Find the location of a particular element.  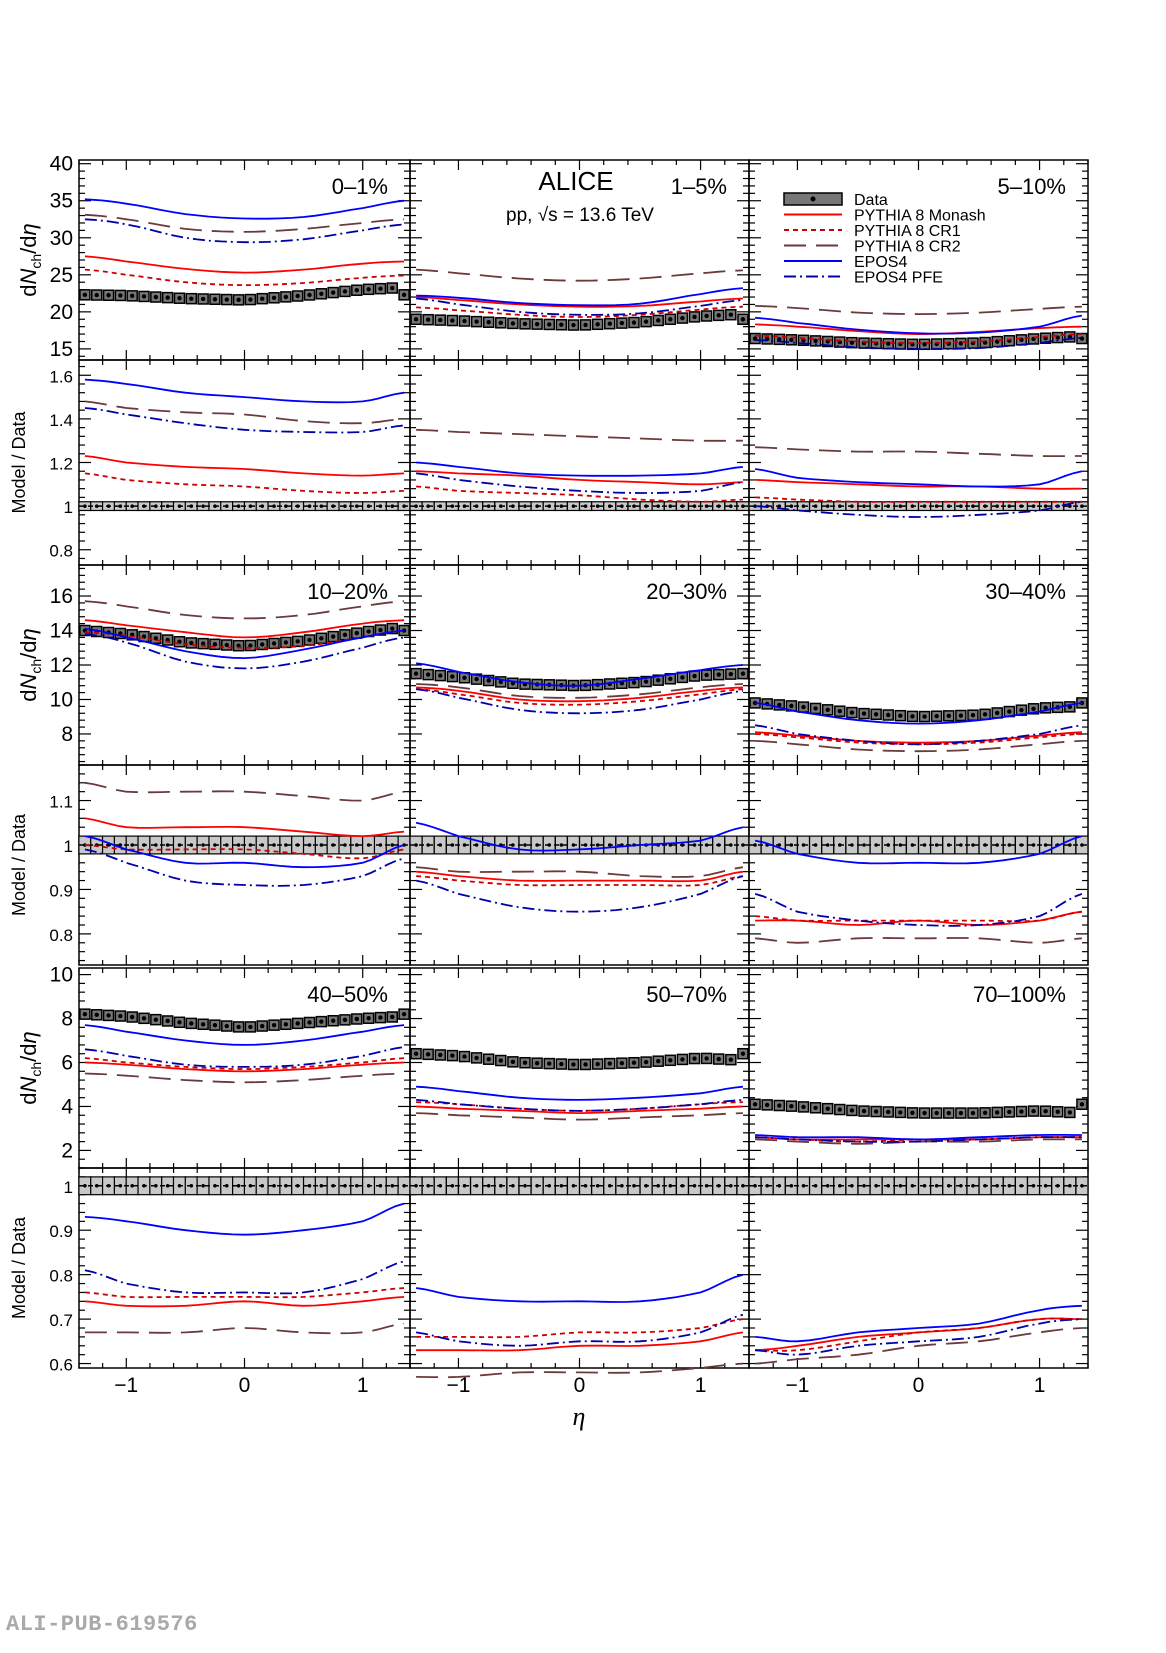

x-tick-label: 1 is located at coordinates (1040, 1385).